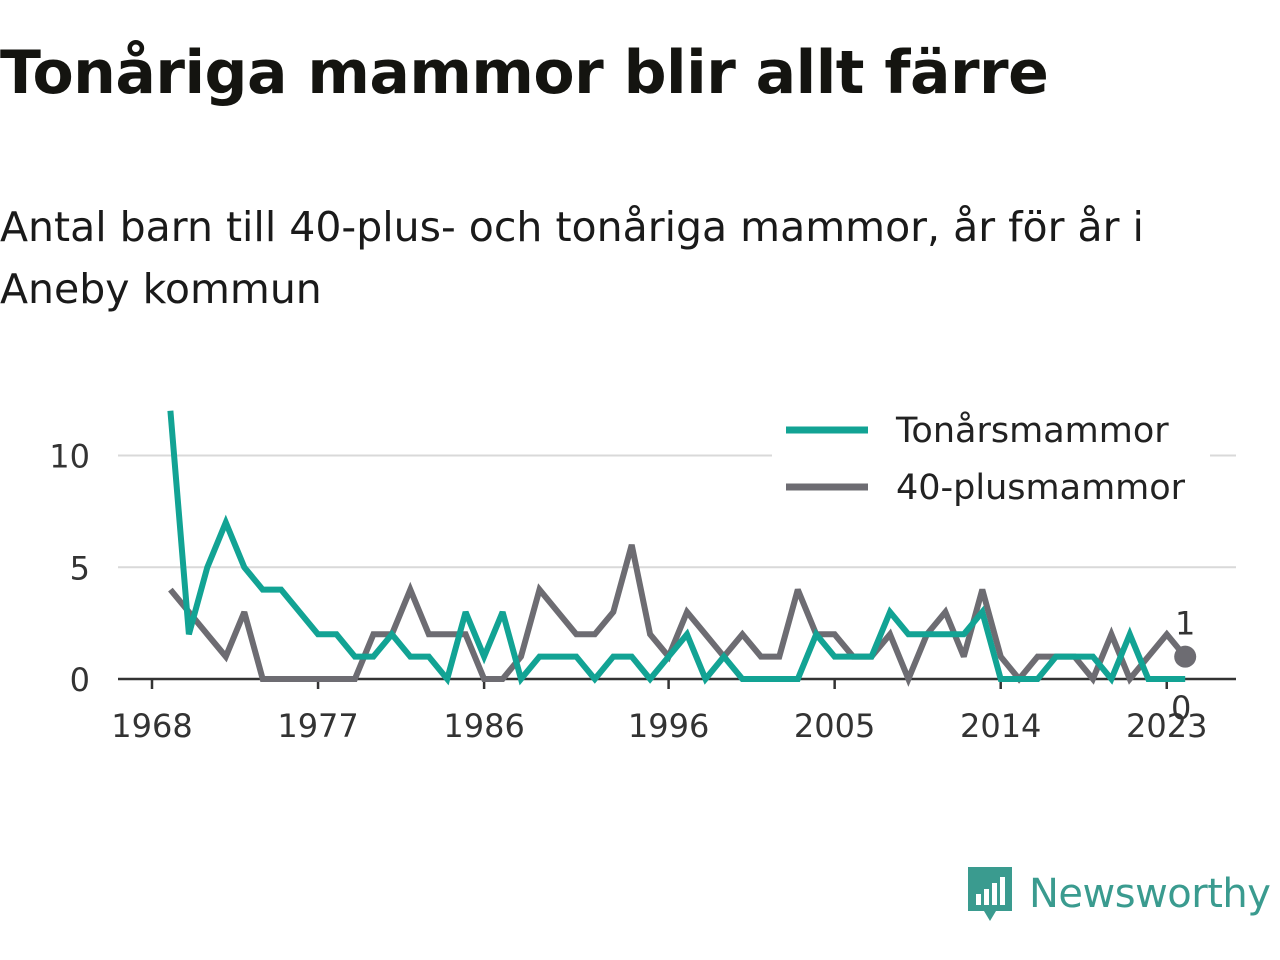 Image resolution: width=1280 pixels, height=960 pixels. What do you see at coordinates (80, 680) in the screenshot?
I see `y-tick-label-0: 0` at bounding box center [80, 680].